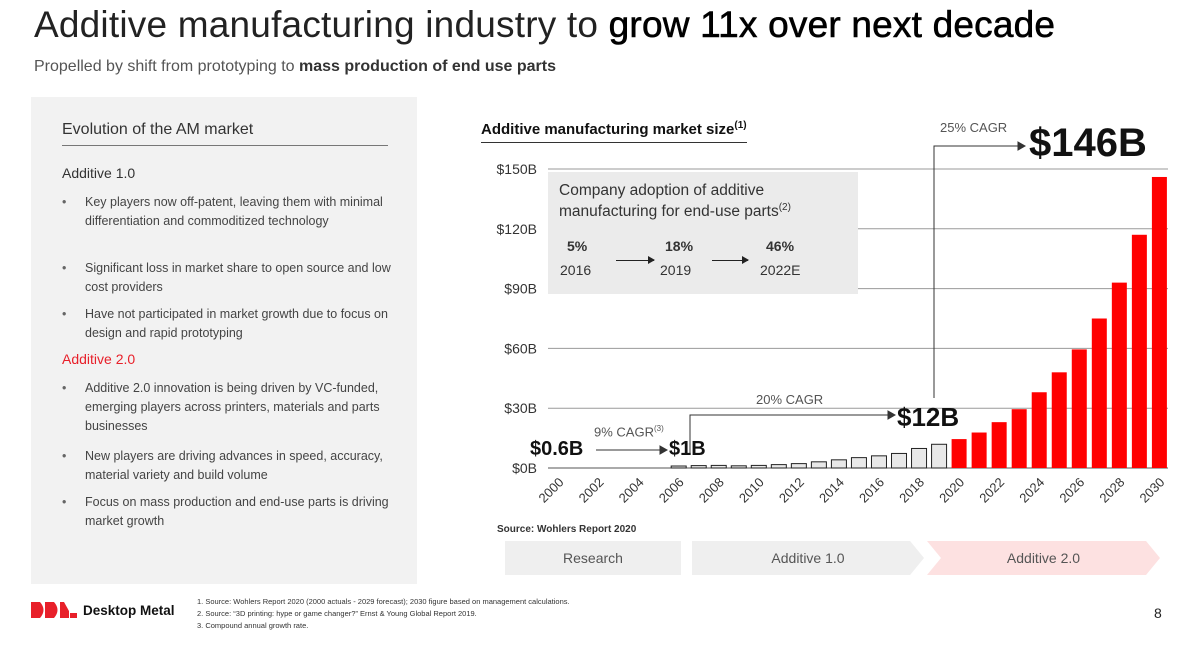 This screenshot has width=1181, height=664. I want to click on x-tick-label: 2026, so click(1071, 490).